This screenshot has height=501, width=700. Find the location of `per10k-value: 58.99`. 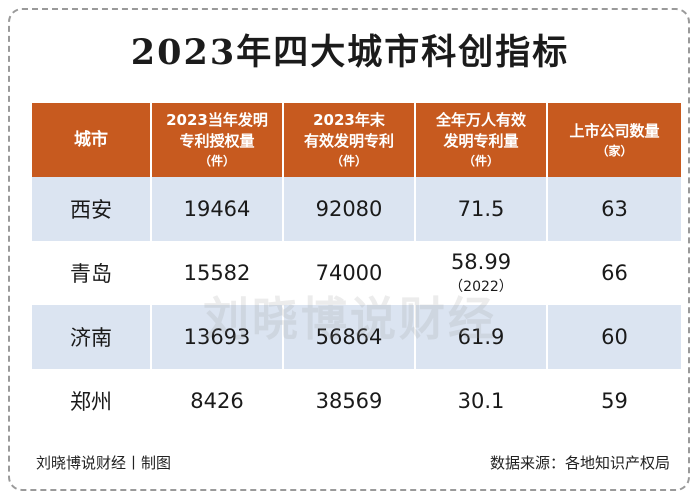

per10k-value: 58.99 is located at coordinates (481, 262).